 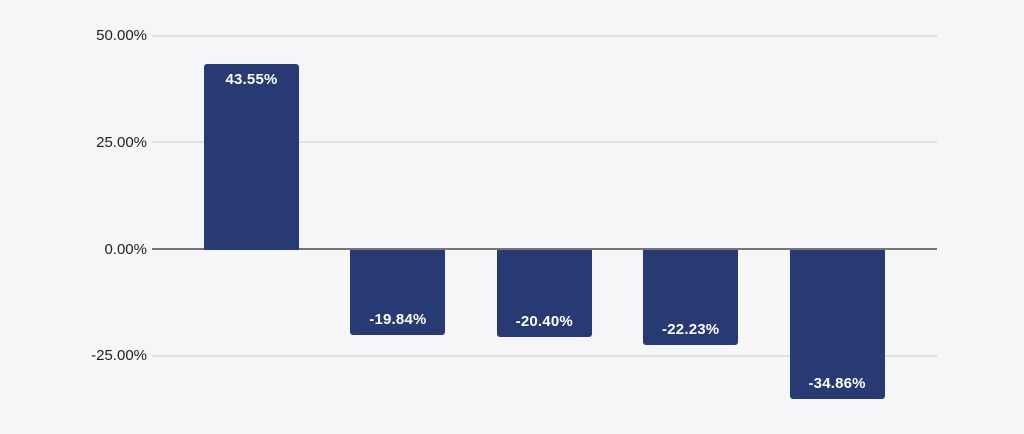 What do you see at coordinates (544, 249) in the screenshot?
I see `zero-axis-line` at bounding box center [544, 249].